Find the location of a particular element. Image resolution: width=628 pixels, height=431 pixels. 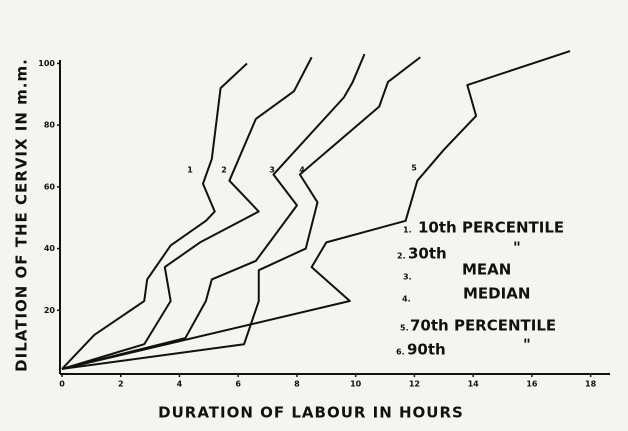

x-tick-label: 2 is located at coordinates (121, 384).